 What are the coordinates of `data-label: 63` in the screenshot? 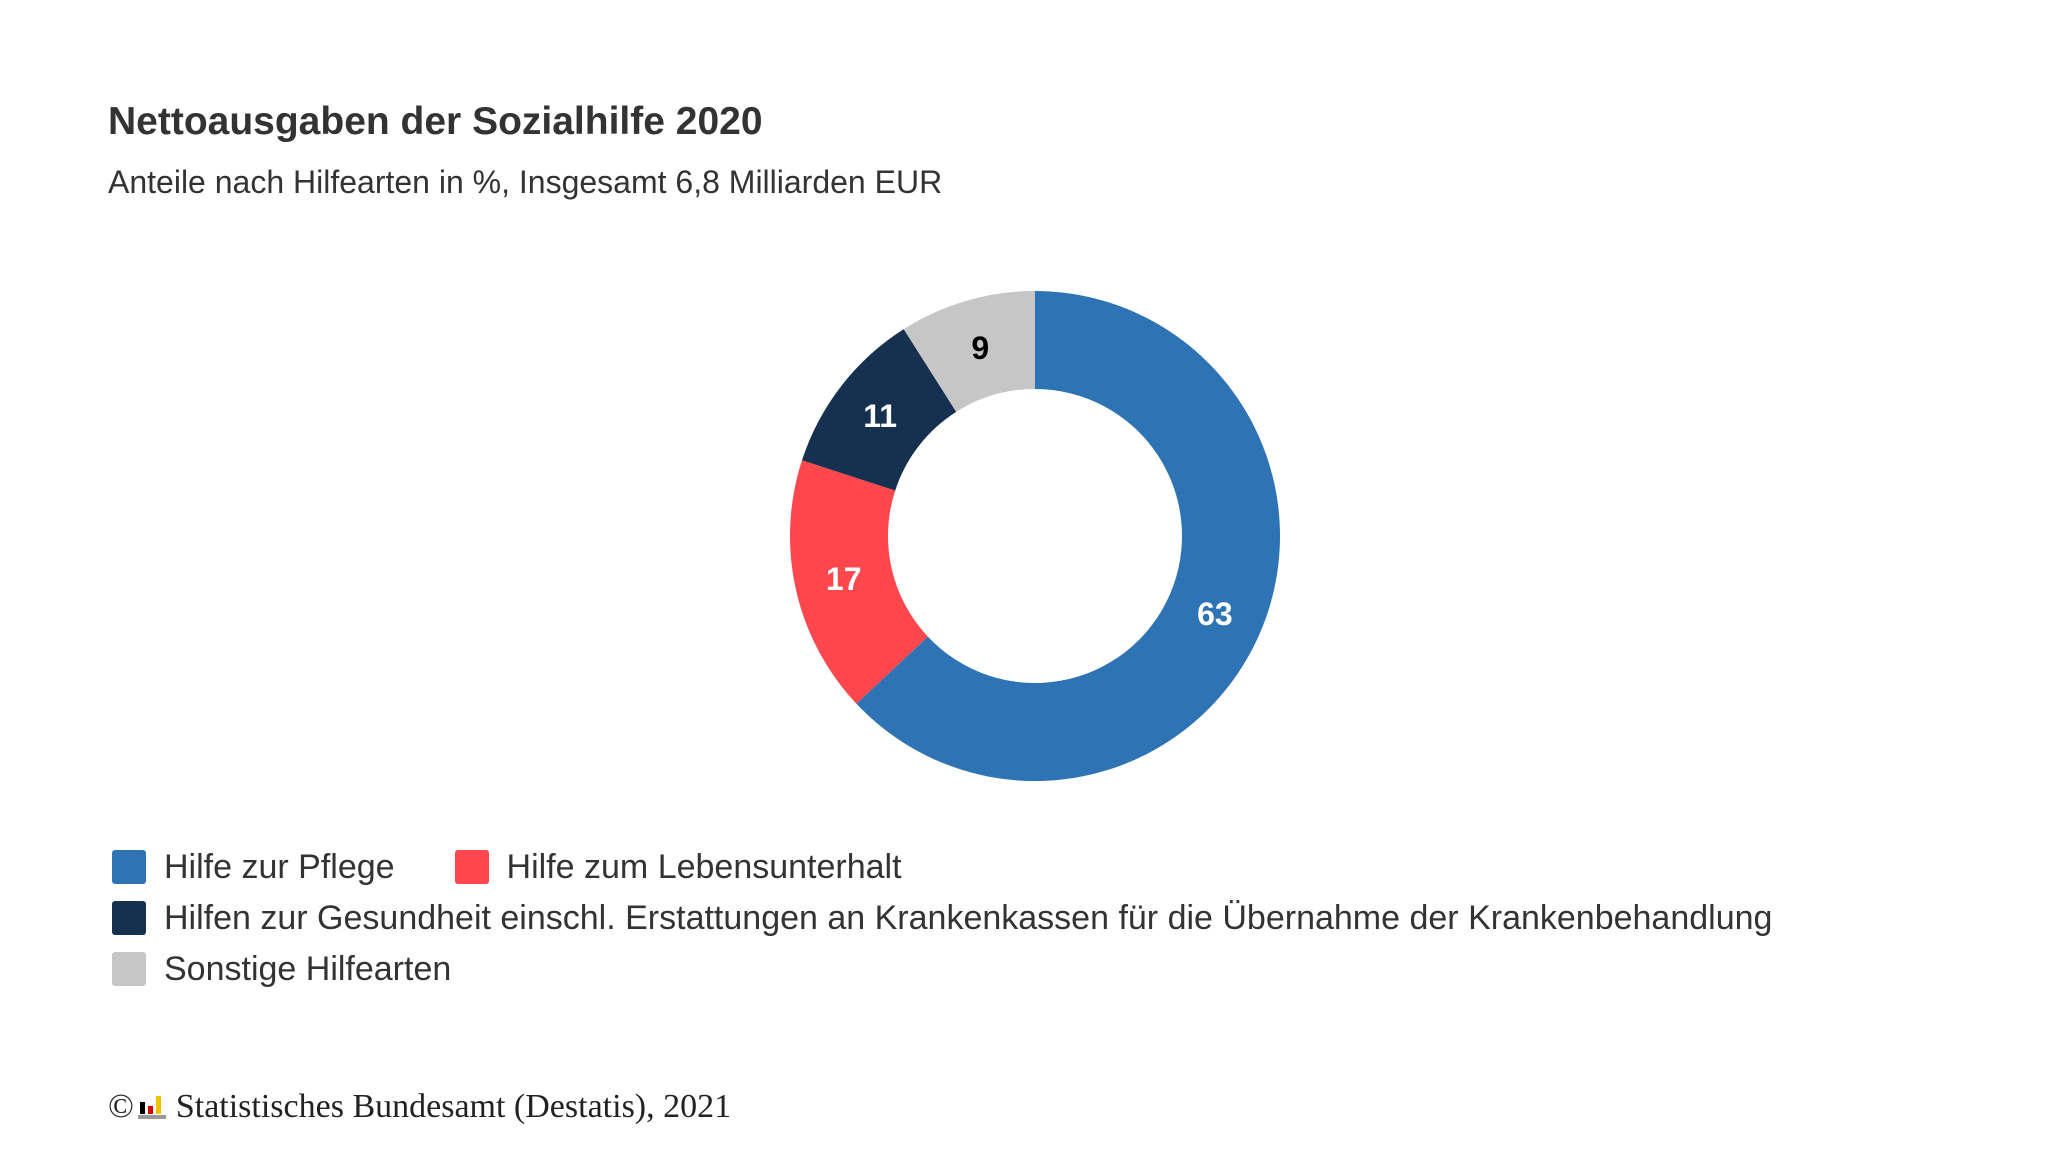 It's located at (1215, 614).